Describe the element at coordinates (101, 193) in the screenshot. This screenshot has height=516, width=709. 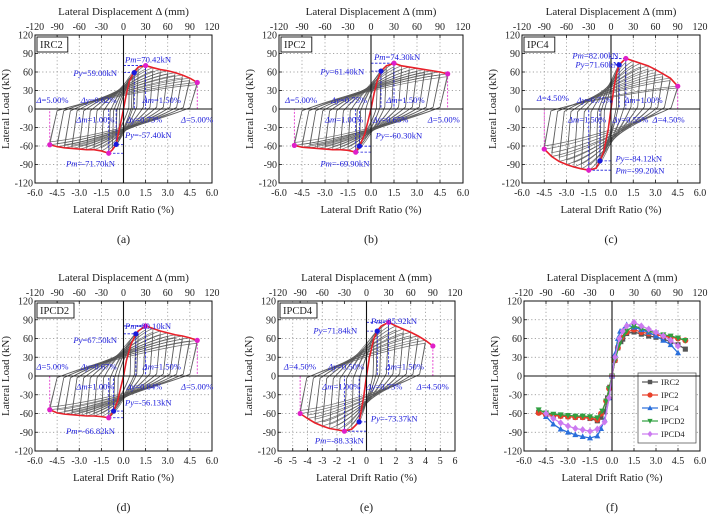
I see `x-tick-label: -1.5` at that location.